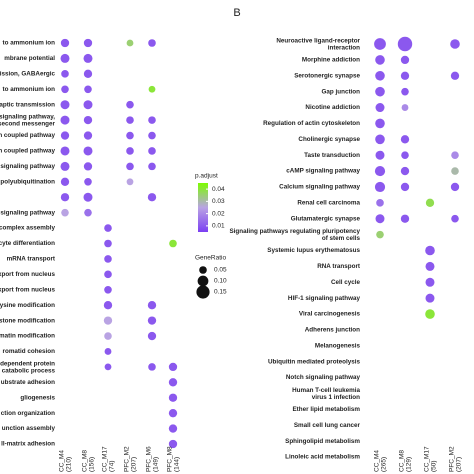 The width and height of the screenshot is (474, 474). What do you see at coordinates (409, 464) in the screenshot?
I see `x-tick-label: (129)` at bounding box center [409, 464].